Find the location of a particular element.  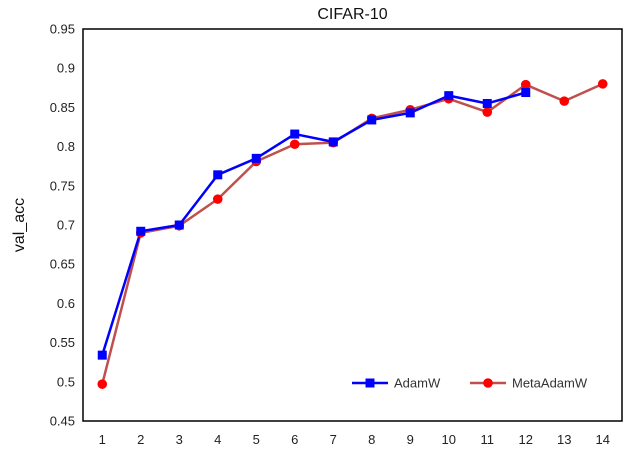

legend-marker-metaadamw is located at coordinates (488, 383).